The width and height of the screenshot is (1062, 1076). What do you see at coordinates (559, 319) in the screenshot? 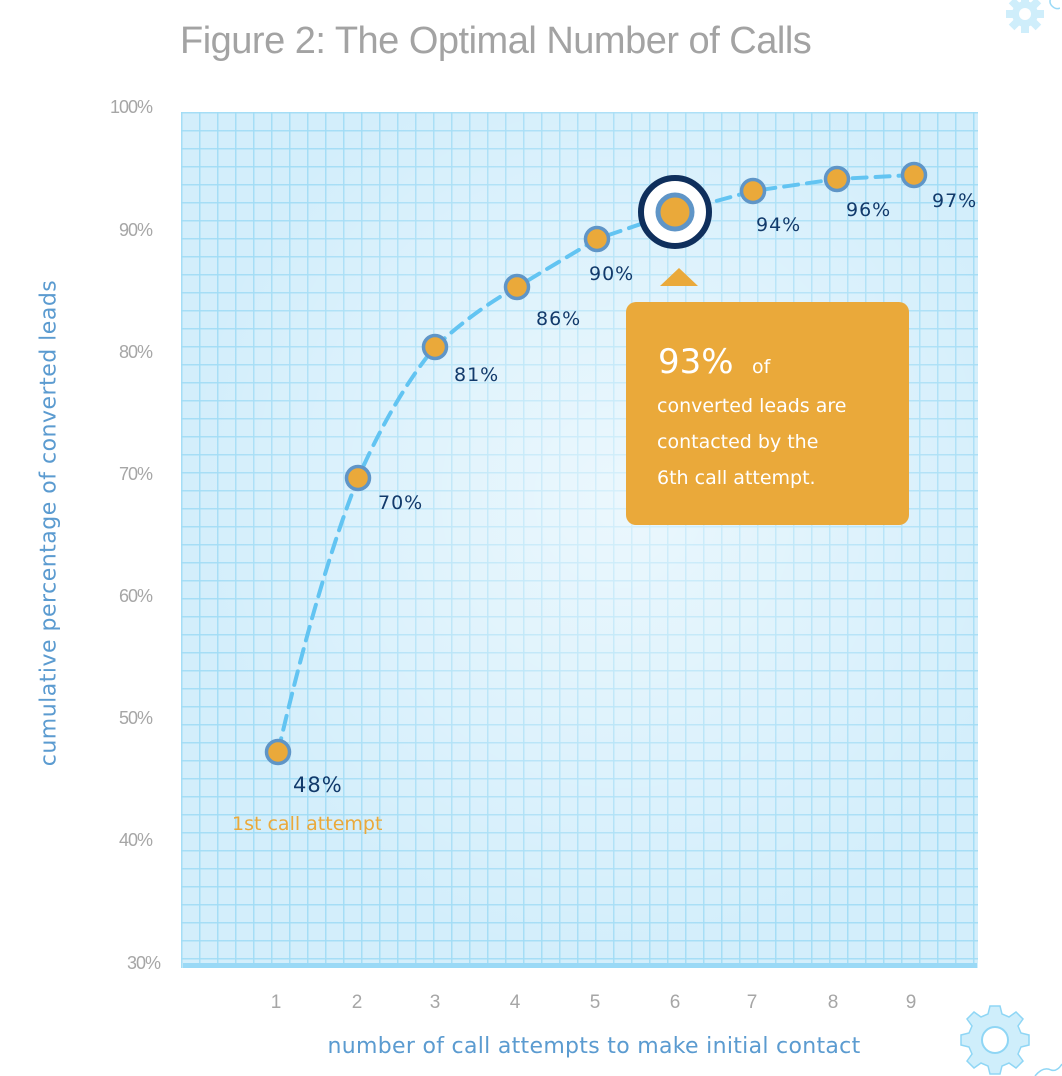
I see `data-label: 86%` at bounding box center [559, 319].